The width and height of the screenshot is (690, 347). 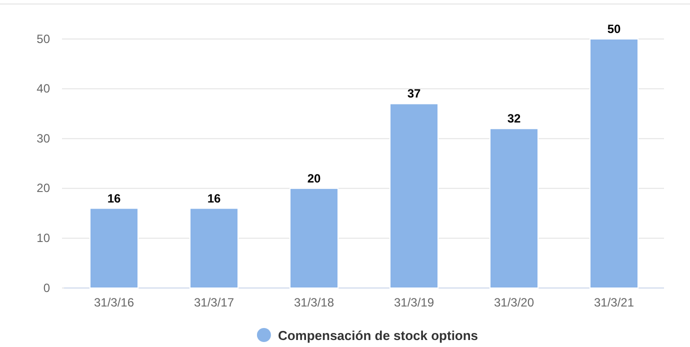 I want to click on x-tick-label: 31/3/18, so click(x=314, y=303).